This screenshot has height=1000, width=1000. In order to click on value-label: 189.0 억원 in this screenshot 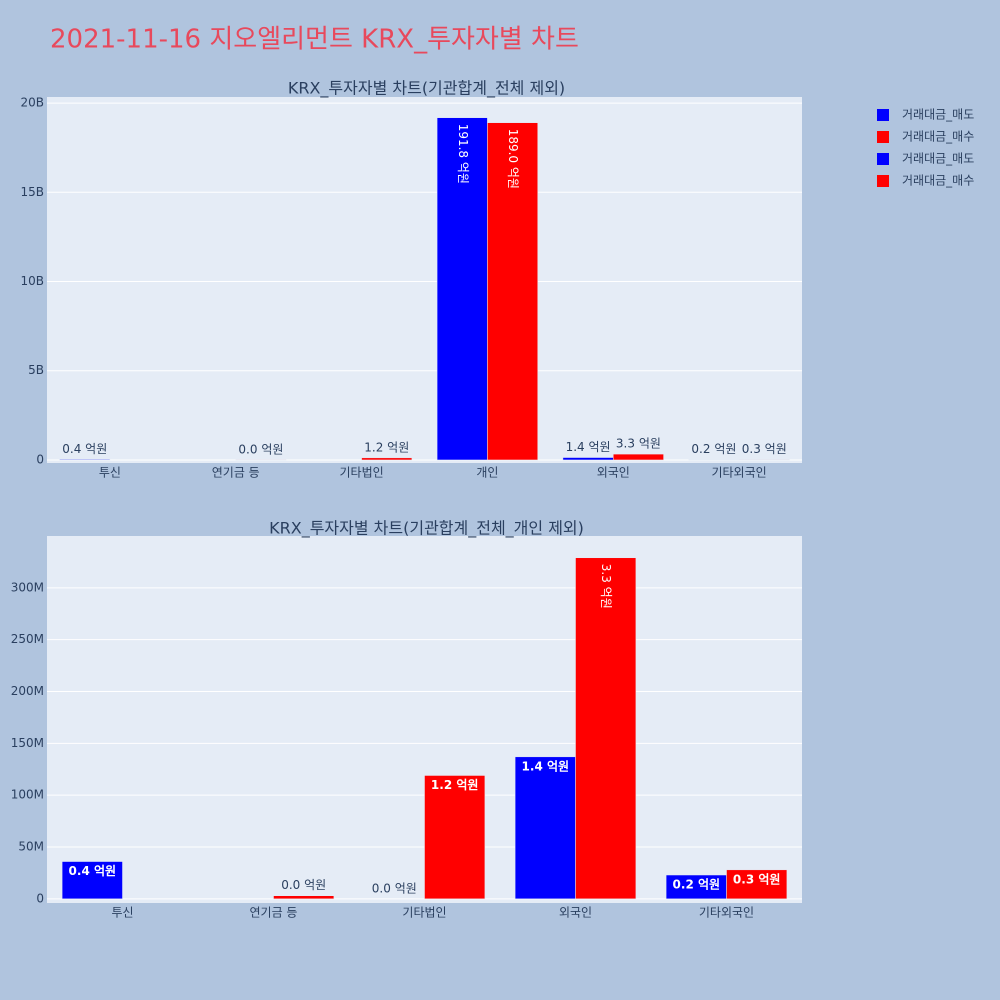, I will do `click(513, 159)`.